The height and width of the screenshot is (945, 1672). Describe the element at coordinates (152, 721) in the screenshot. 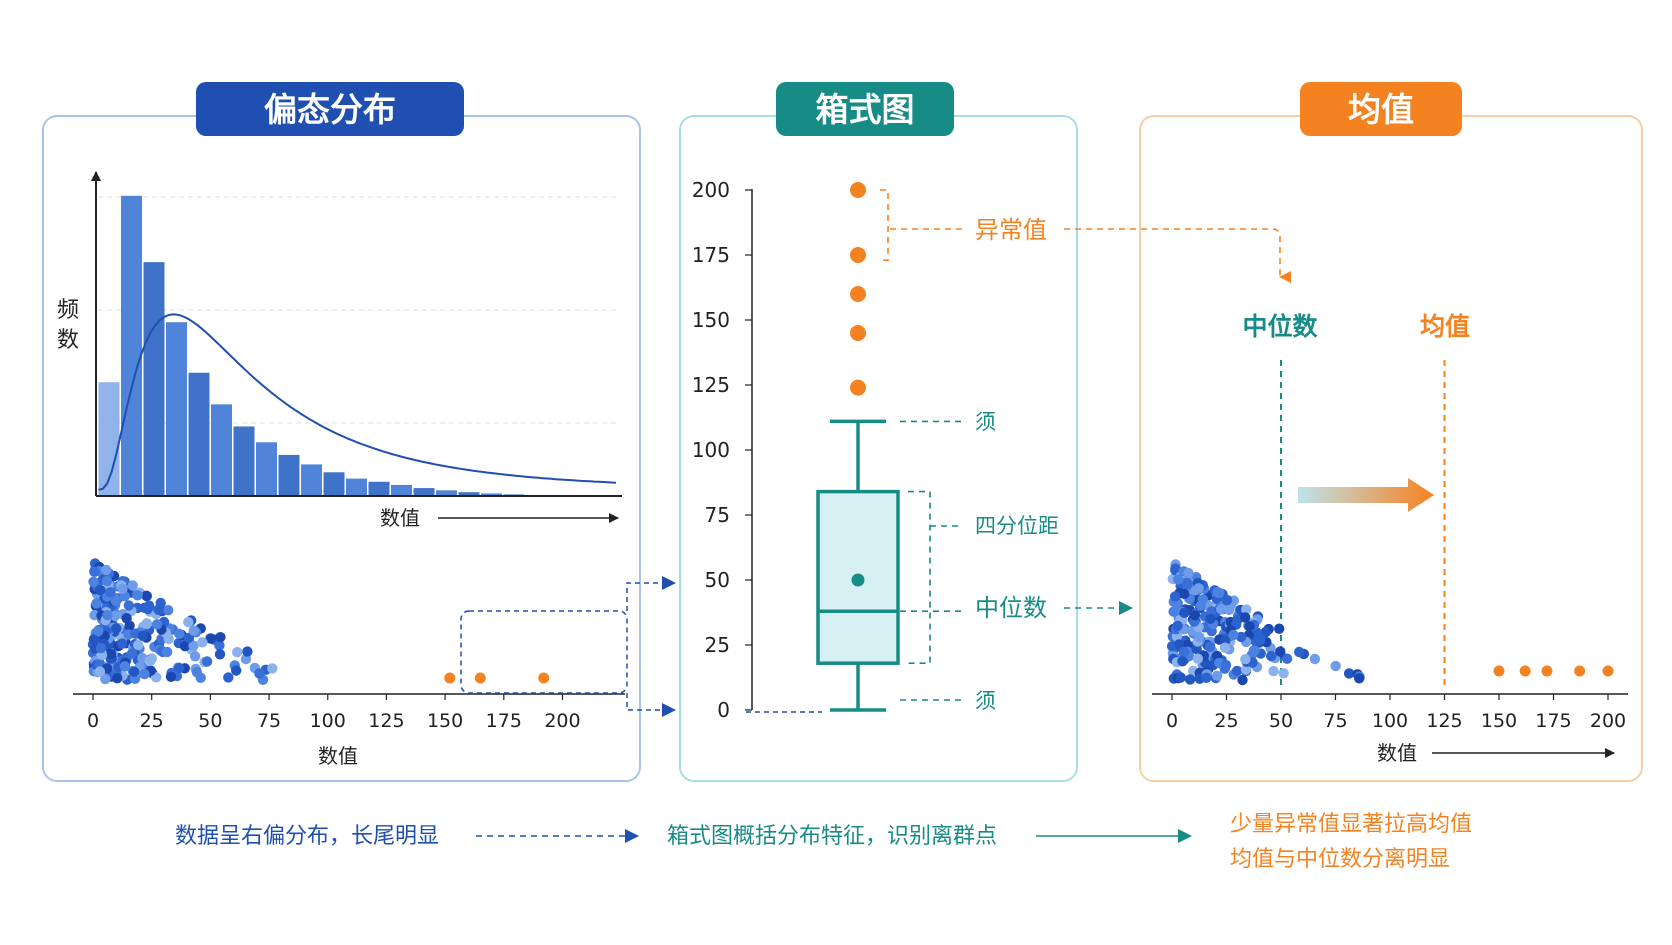

I see `strip1-tick-label: 25` at that location.